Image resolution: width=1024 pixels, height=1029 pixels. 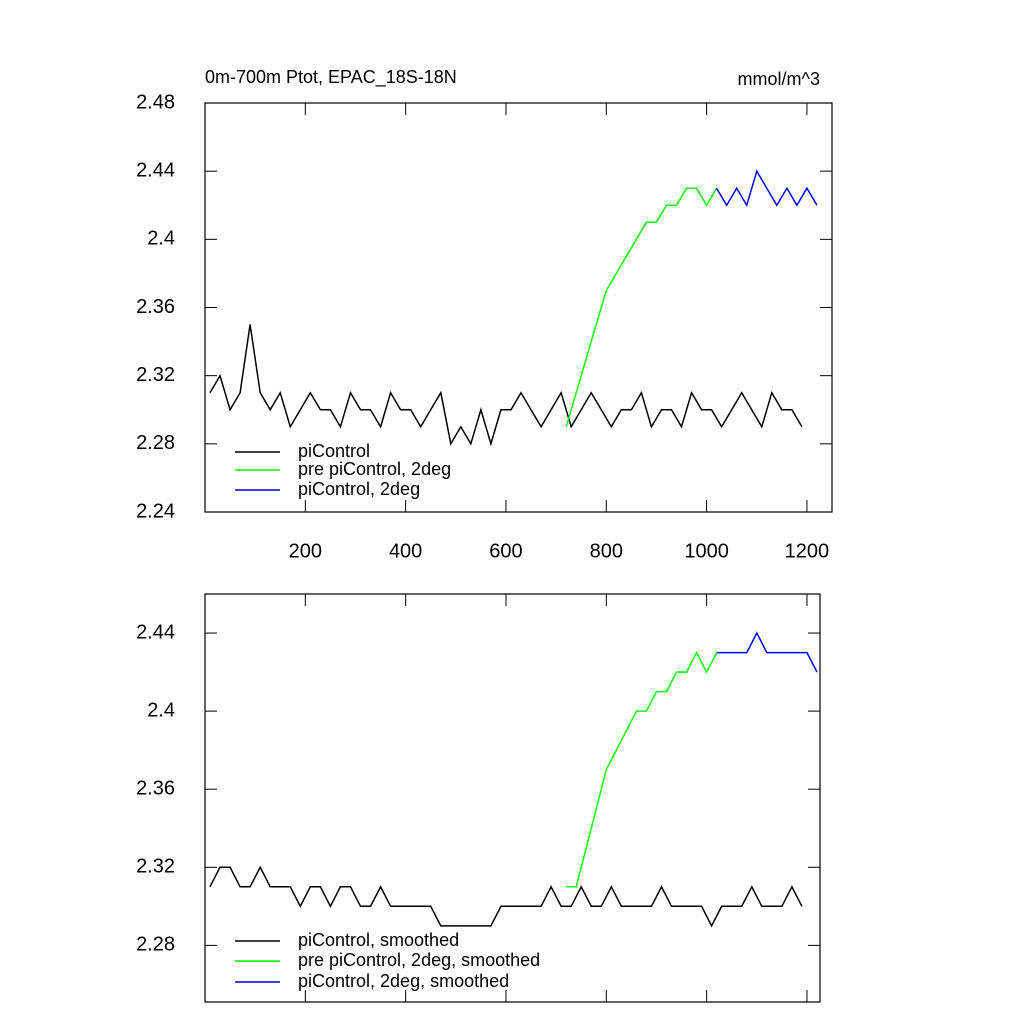 What do you see at coordinates (374, 469) in the screenshot?
I see `legend-label: pre piControl, 2deg` at bounding box center [374, 469].